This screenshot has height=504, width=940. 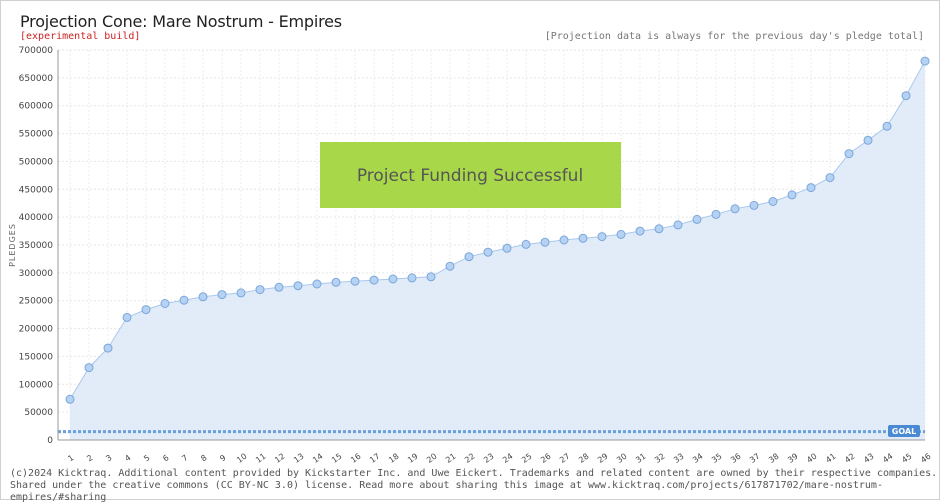 What do you see at coordinates (36, 190) in the screenshot?
I see `y-tick-label: 450000` at bounding box center [36, 190].